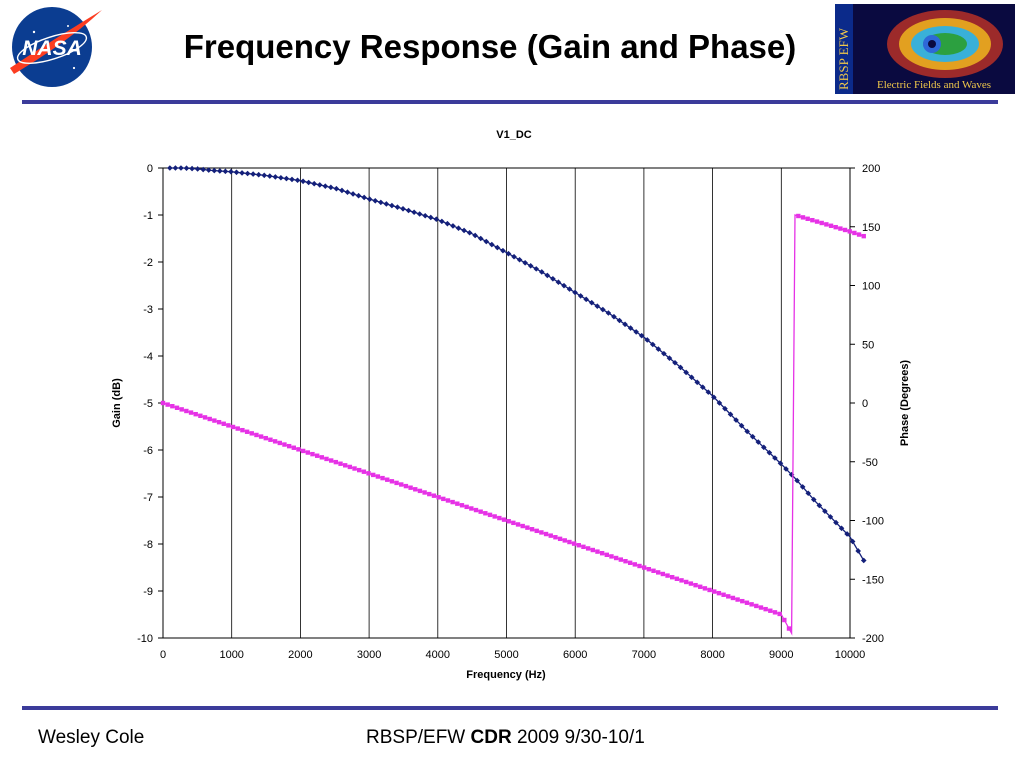 Image resolution: width=1024 pixels, height=768 pixels. I want to click on x-tick-label: 4000, so click(438, 655).